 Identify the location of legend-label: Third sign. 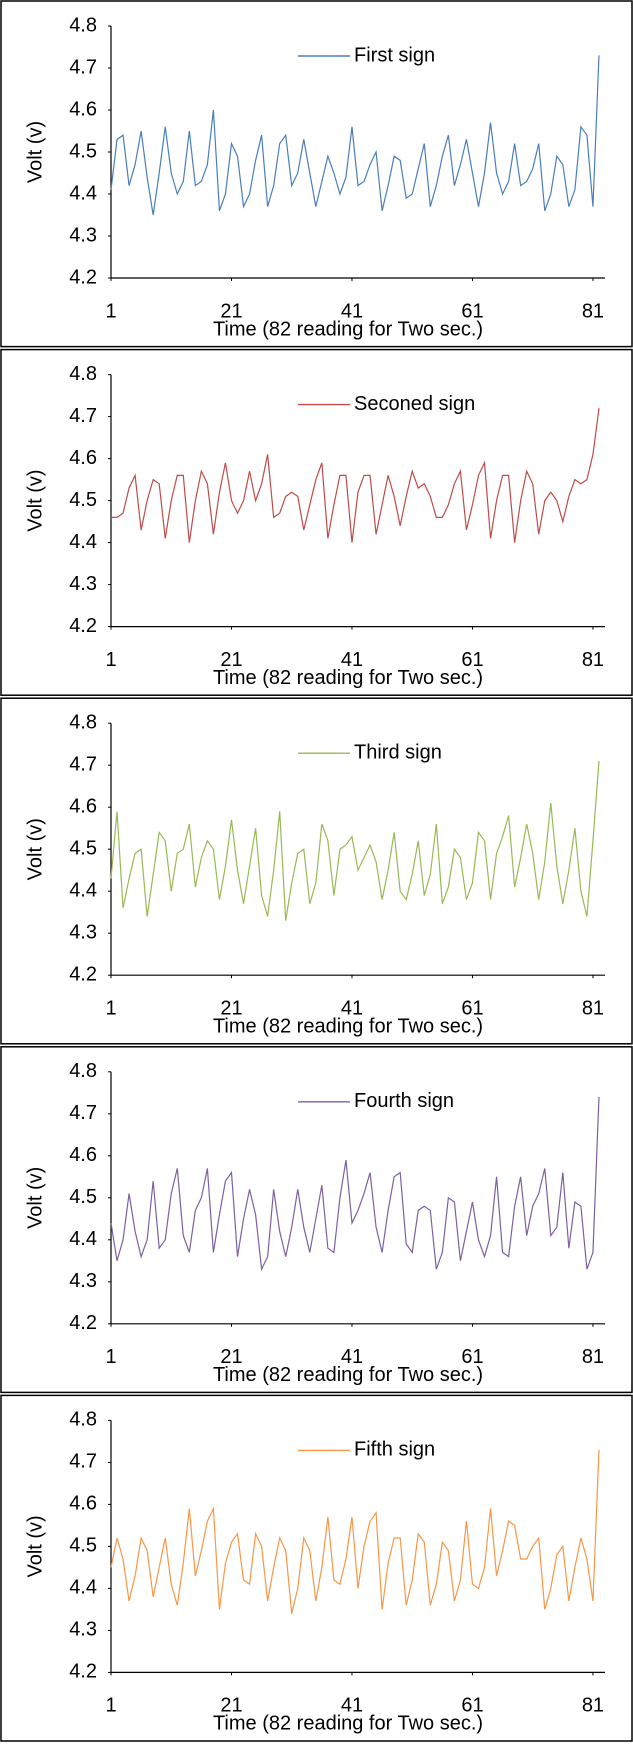
(398, 752).